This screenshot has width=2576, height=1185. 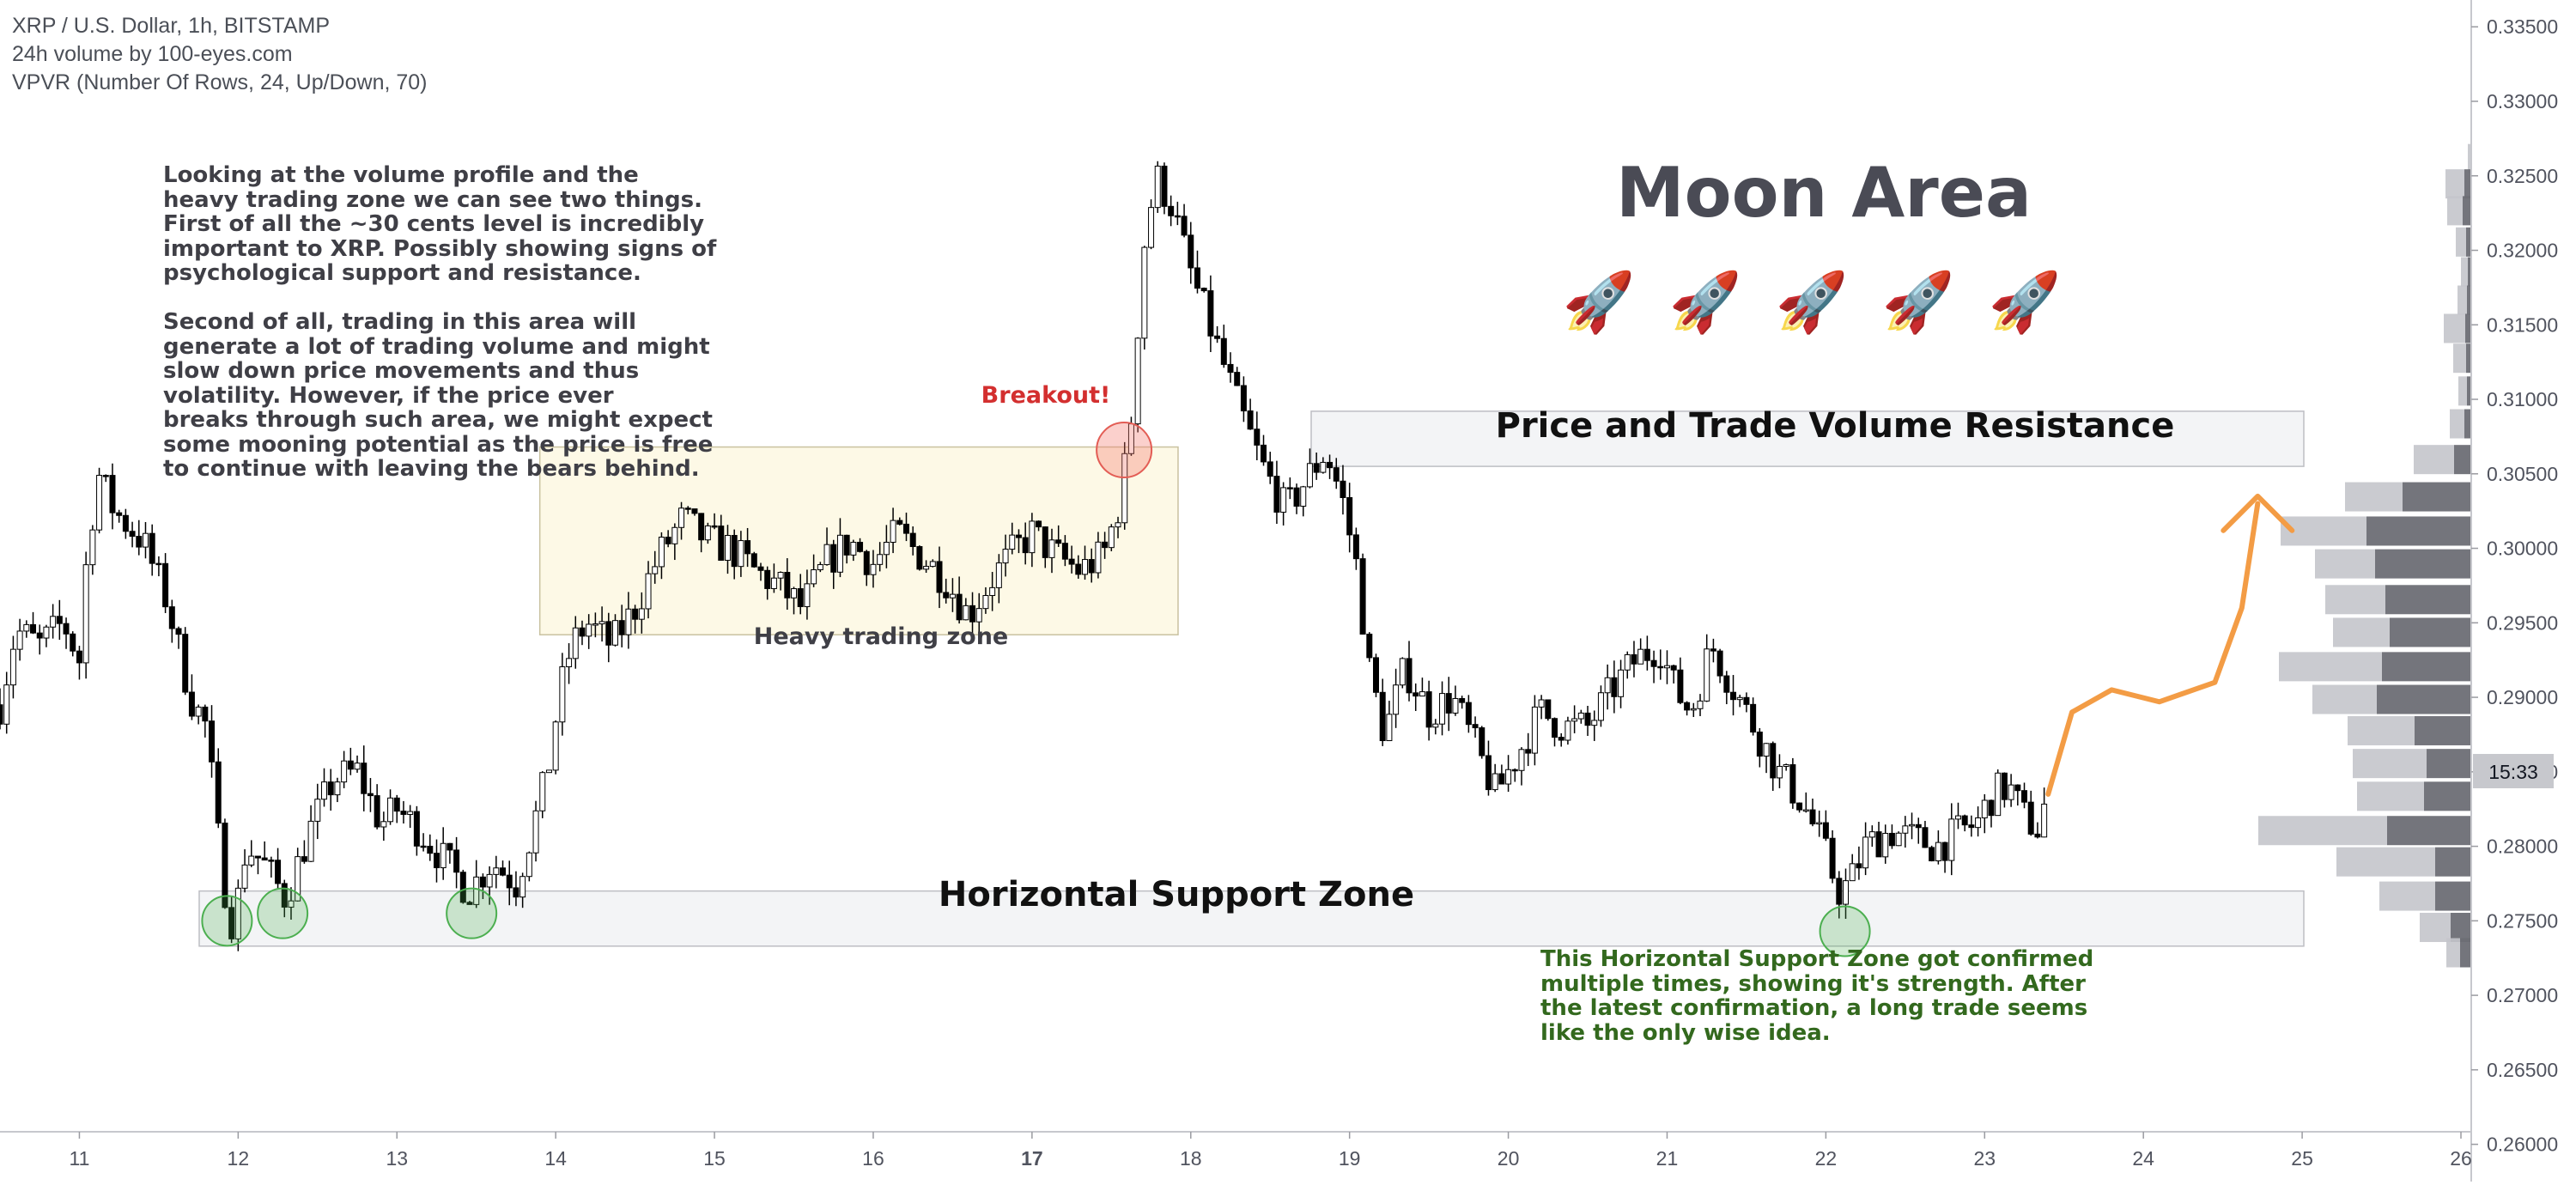 I want to click on resistance-zone-label: Price and Trade Volume Resistance, so click(x=1836, y=426).